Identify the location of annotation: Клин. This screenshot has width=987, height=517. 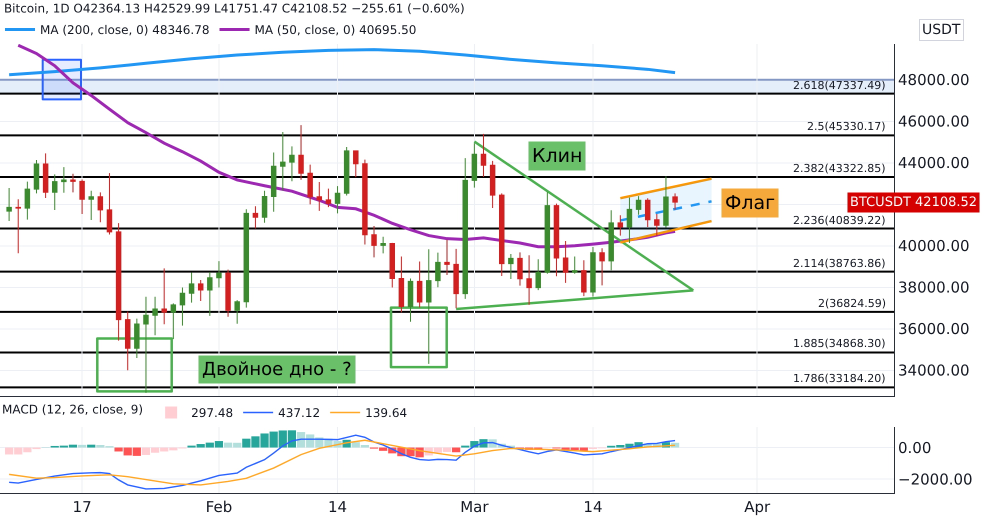
(557, 156).